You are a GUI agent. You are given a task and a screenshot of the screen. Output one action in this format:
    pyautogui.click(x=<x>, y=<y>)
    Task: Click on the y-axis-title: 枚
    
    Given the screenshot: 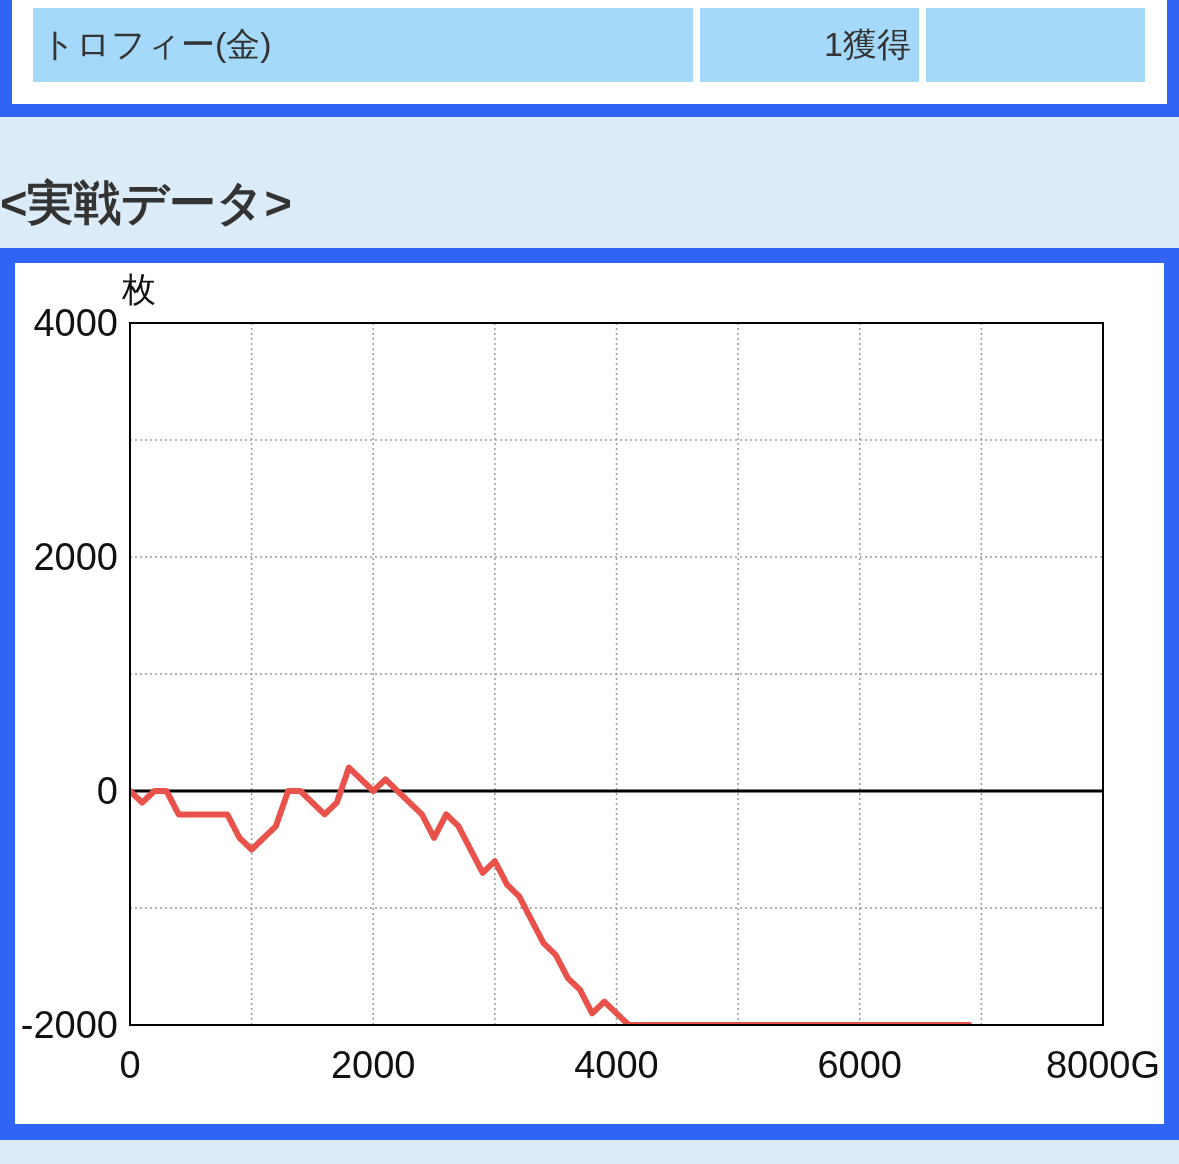 What is the action you would take?
    pyautogui.click(x=139, y=289)
    